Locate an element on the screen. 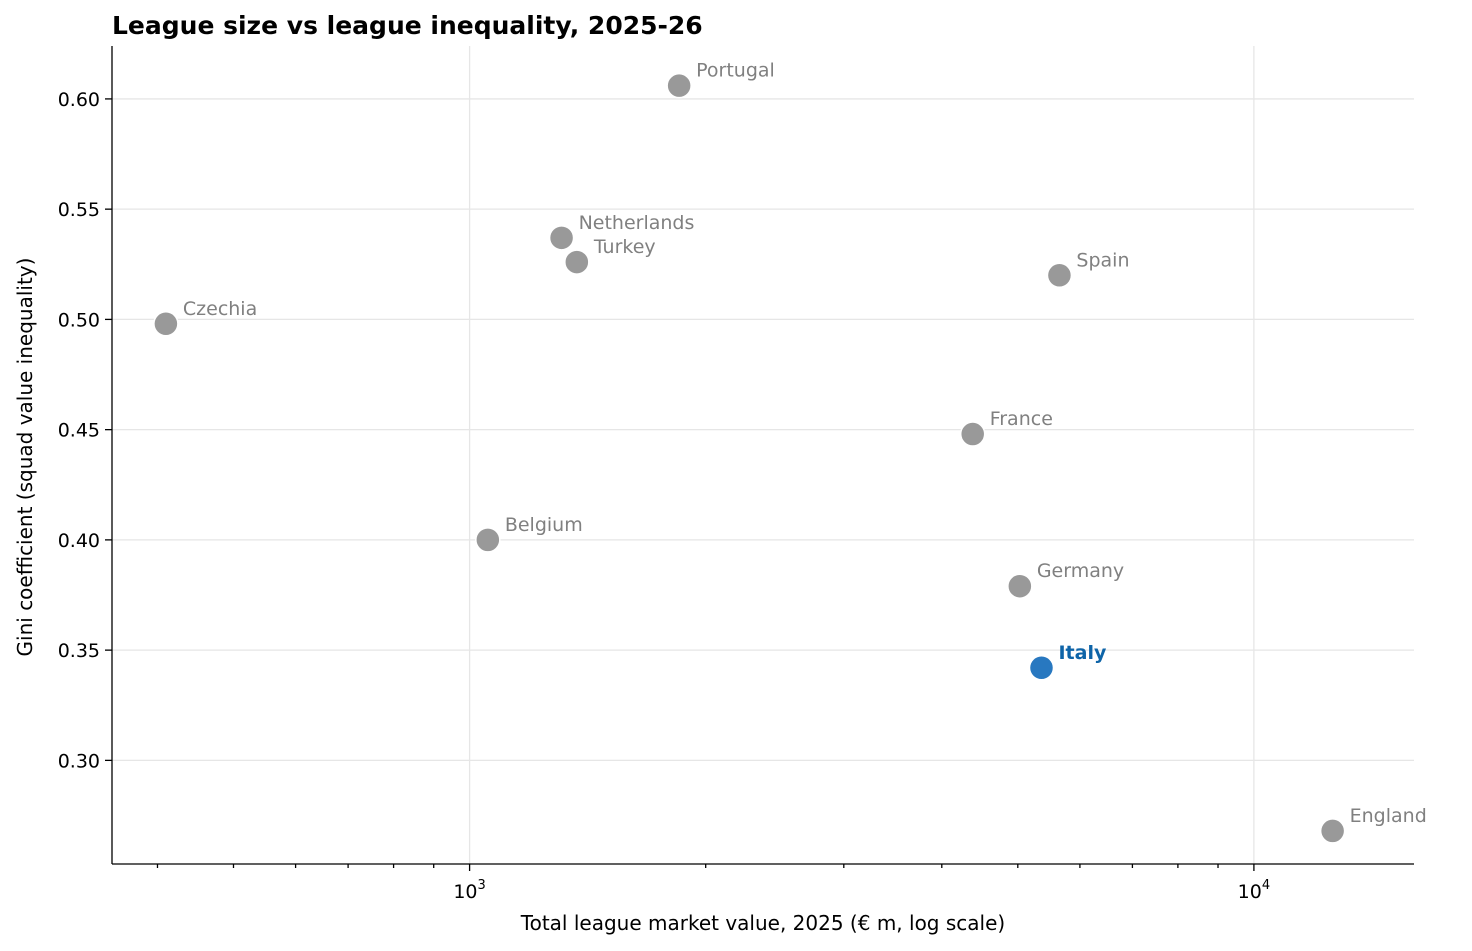  data-point-turkey is located at coordinates (577, 262).